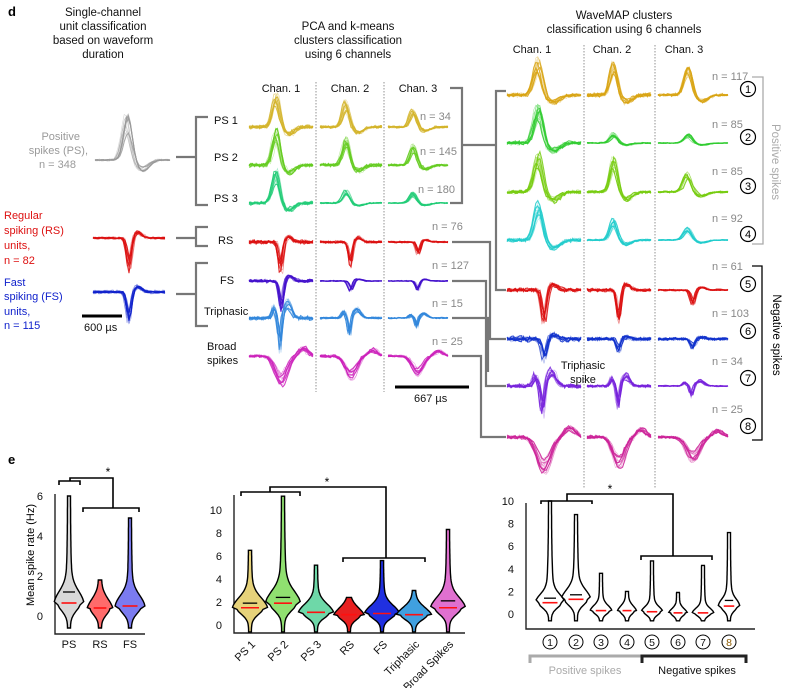 The image size is (786, 688). I want to click on title-line: clusters classification, so click(348, 41).